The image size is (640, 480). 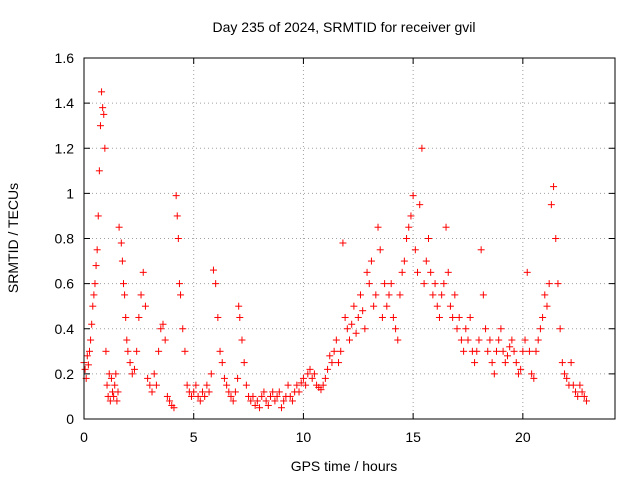 What do you see at coordinates (65, 58) in the screenshot?
I see `y-tick-label: 1.6` at bounding box center [65, 58].